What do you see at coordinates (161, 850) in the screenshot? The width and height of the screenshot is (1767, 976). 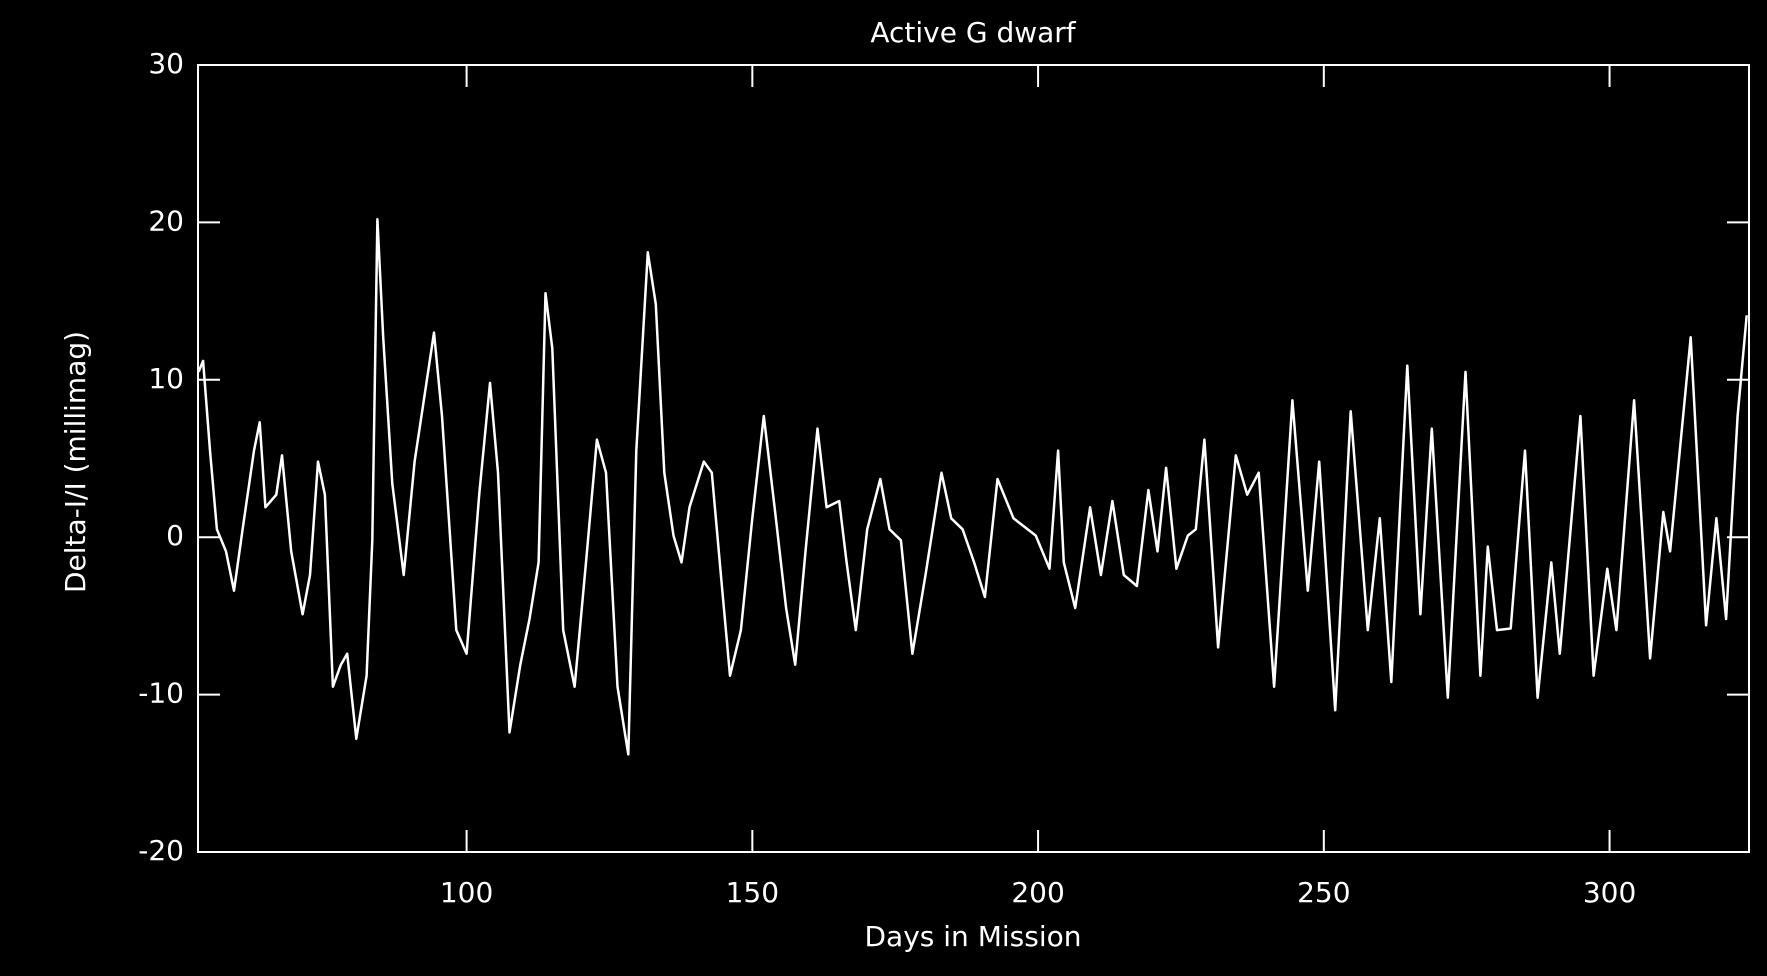 I see `y-tick-label: -20` at bounding box center [161, 850].